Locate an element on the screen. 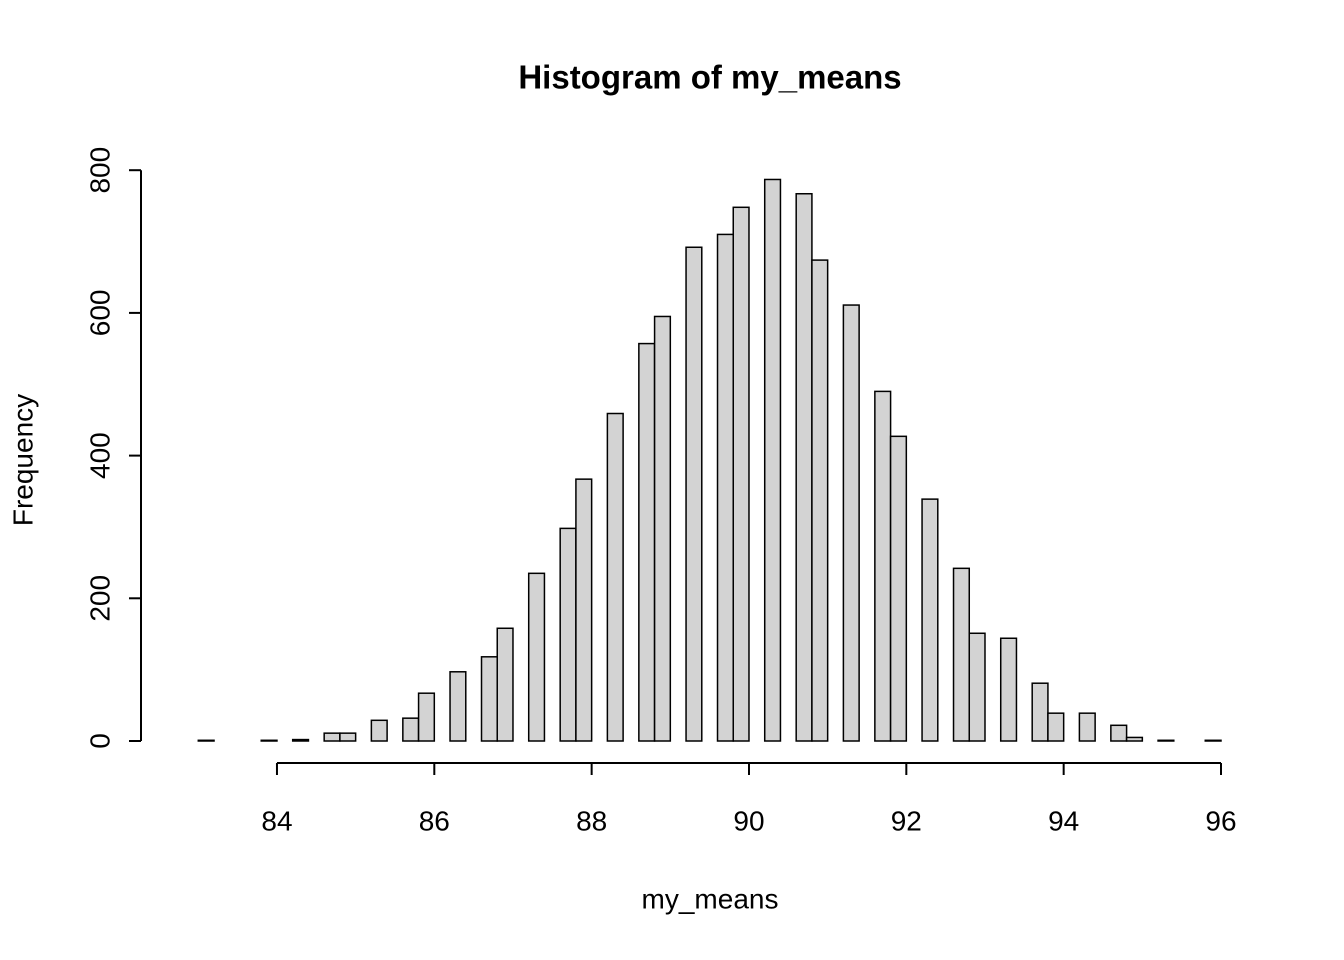  y-tick-label: 800 is located at coordinates (99, 170).